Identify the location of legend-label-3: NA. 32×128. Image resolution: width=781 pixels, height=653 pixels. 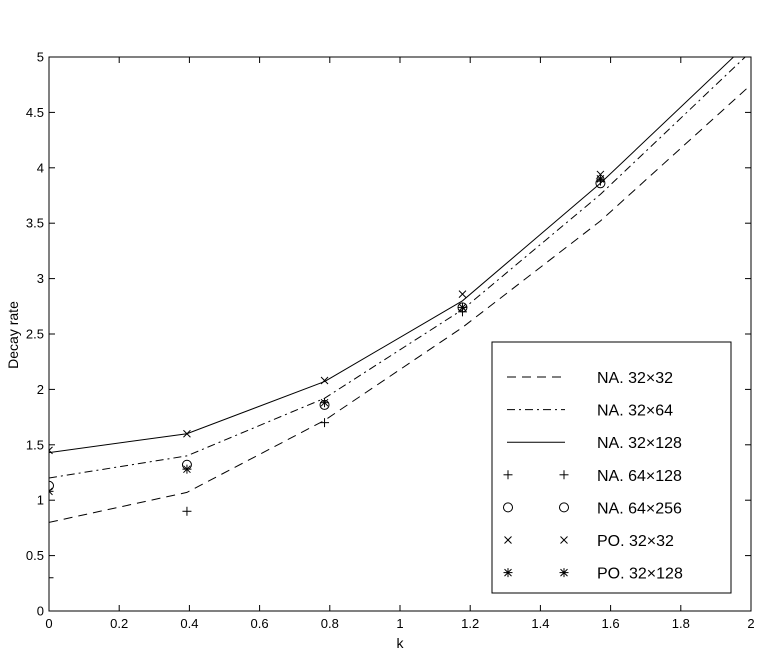
(639, 443).